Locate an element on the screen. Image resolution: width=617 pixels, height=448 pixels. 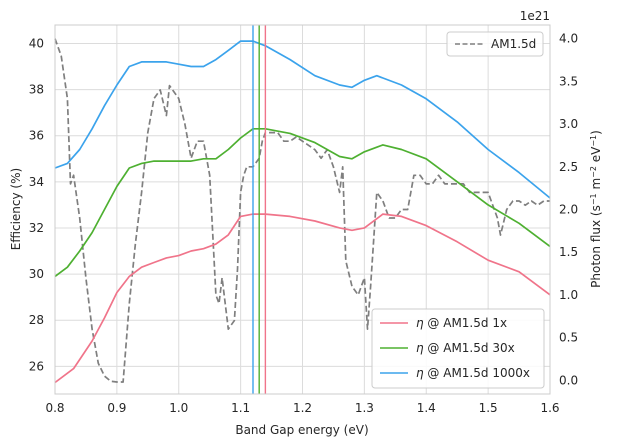
y-right-tick-labels: 0.0 0.5 1.0 1.5 2.0 2.5 3.0 3.5 4.0 is located at coordinates (568, 210).